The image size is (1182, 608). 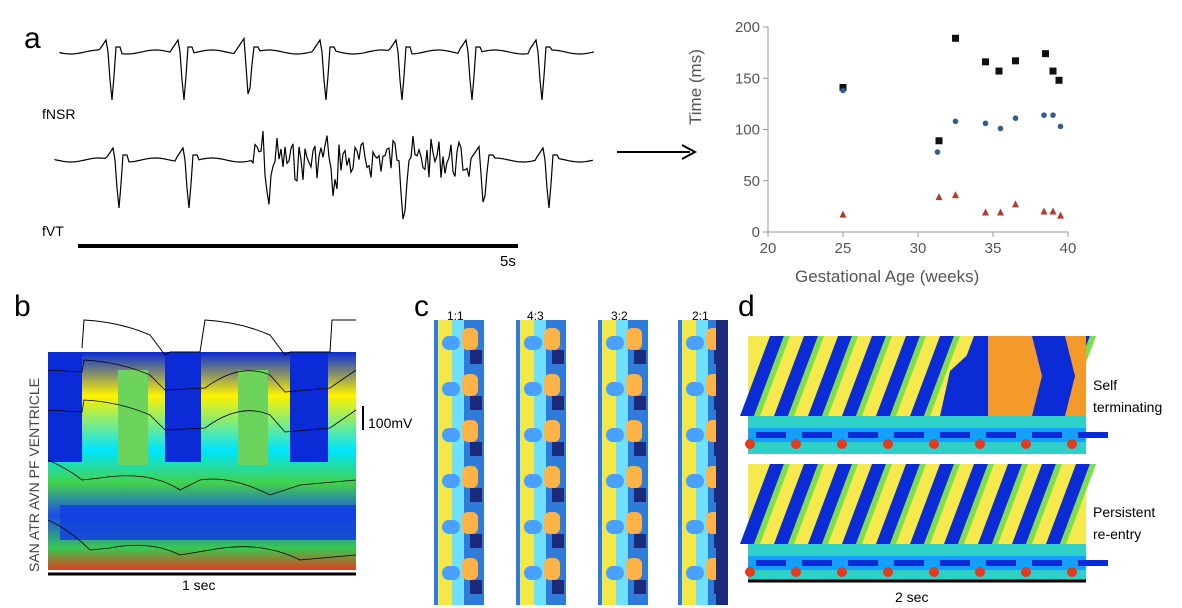 I want to click on action-potential-trace, so click(x=218, y=337).